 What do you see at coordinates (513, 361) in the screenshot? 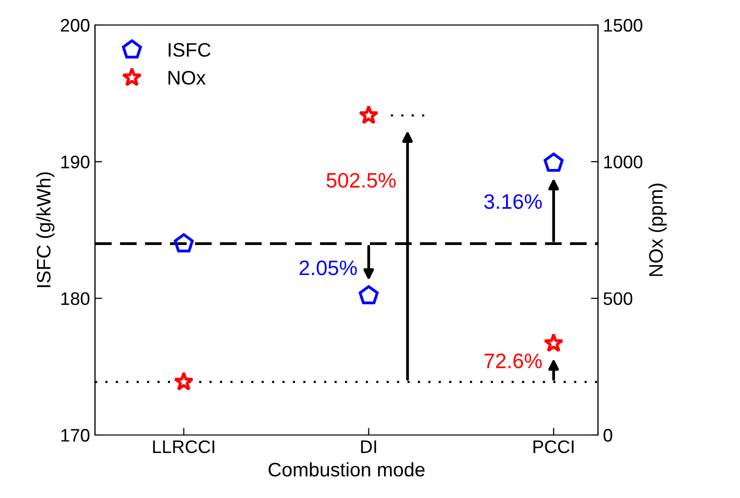
I see `annotation: 72.6%` at bounding box center [513, 361].